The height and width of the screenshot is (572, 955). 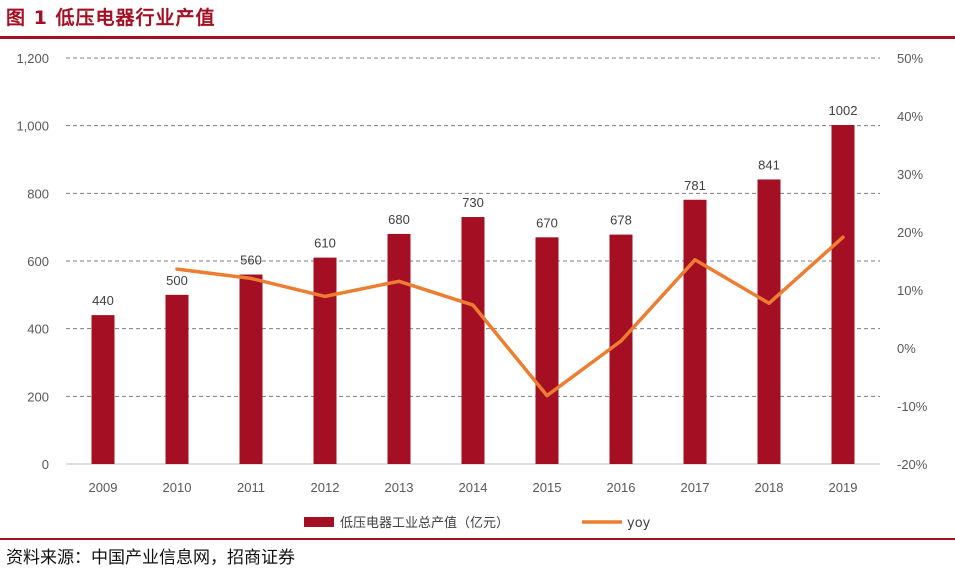 What do you see at coordinates (424, 523) in the screenshot?
I see `legend-bar-label: 低压电器工业总产值（亿元）` at bounding box center [424, 523].